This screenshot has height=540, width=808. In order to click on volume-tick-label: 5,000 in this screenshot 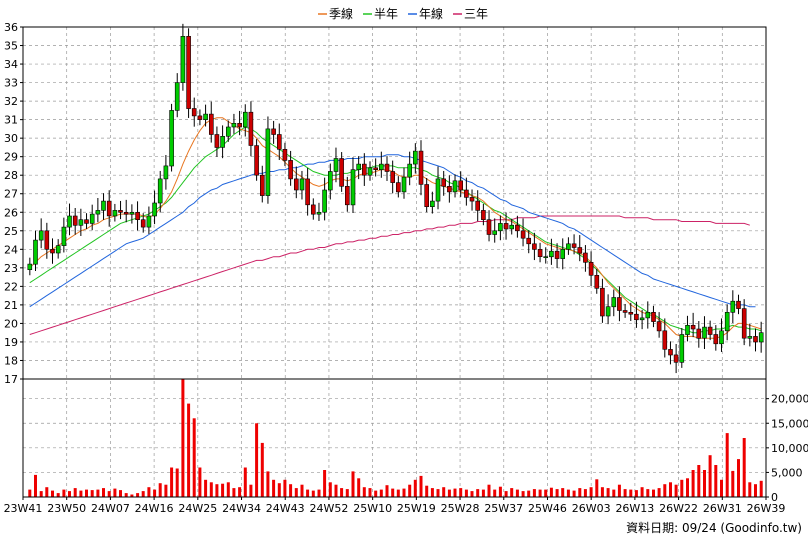, I will do `click(787, 472)`.